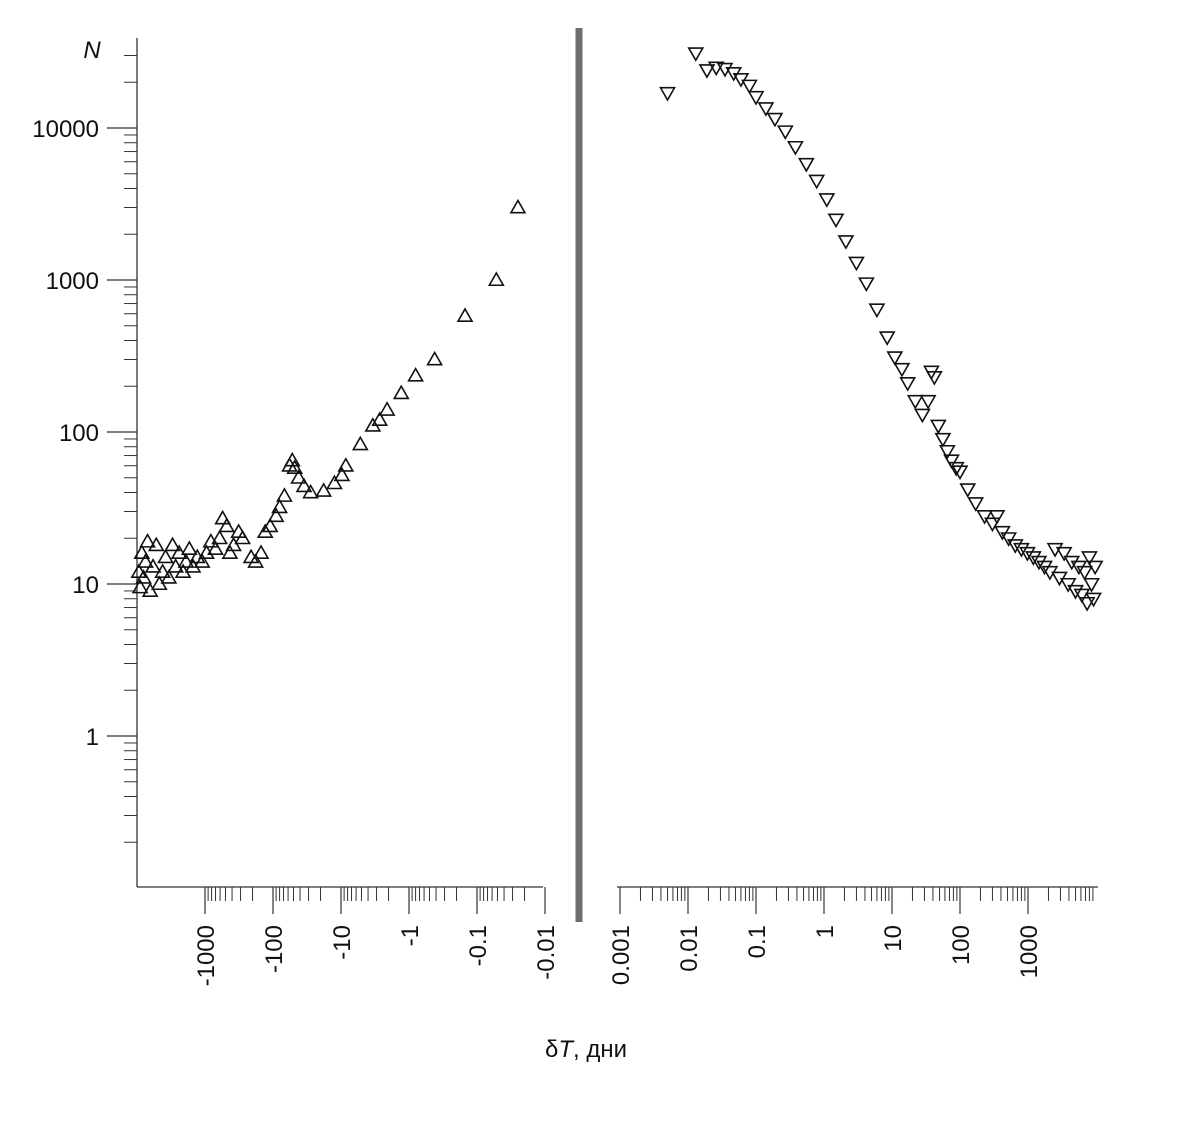 The width and height of the screenshot is (1200, 1140). What do you see at coordinates (92, 737) in the screenshot?
I see `y-tick-label: 1` at bounding box center [92, 737].